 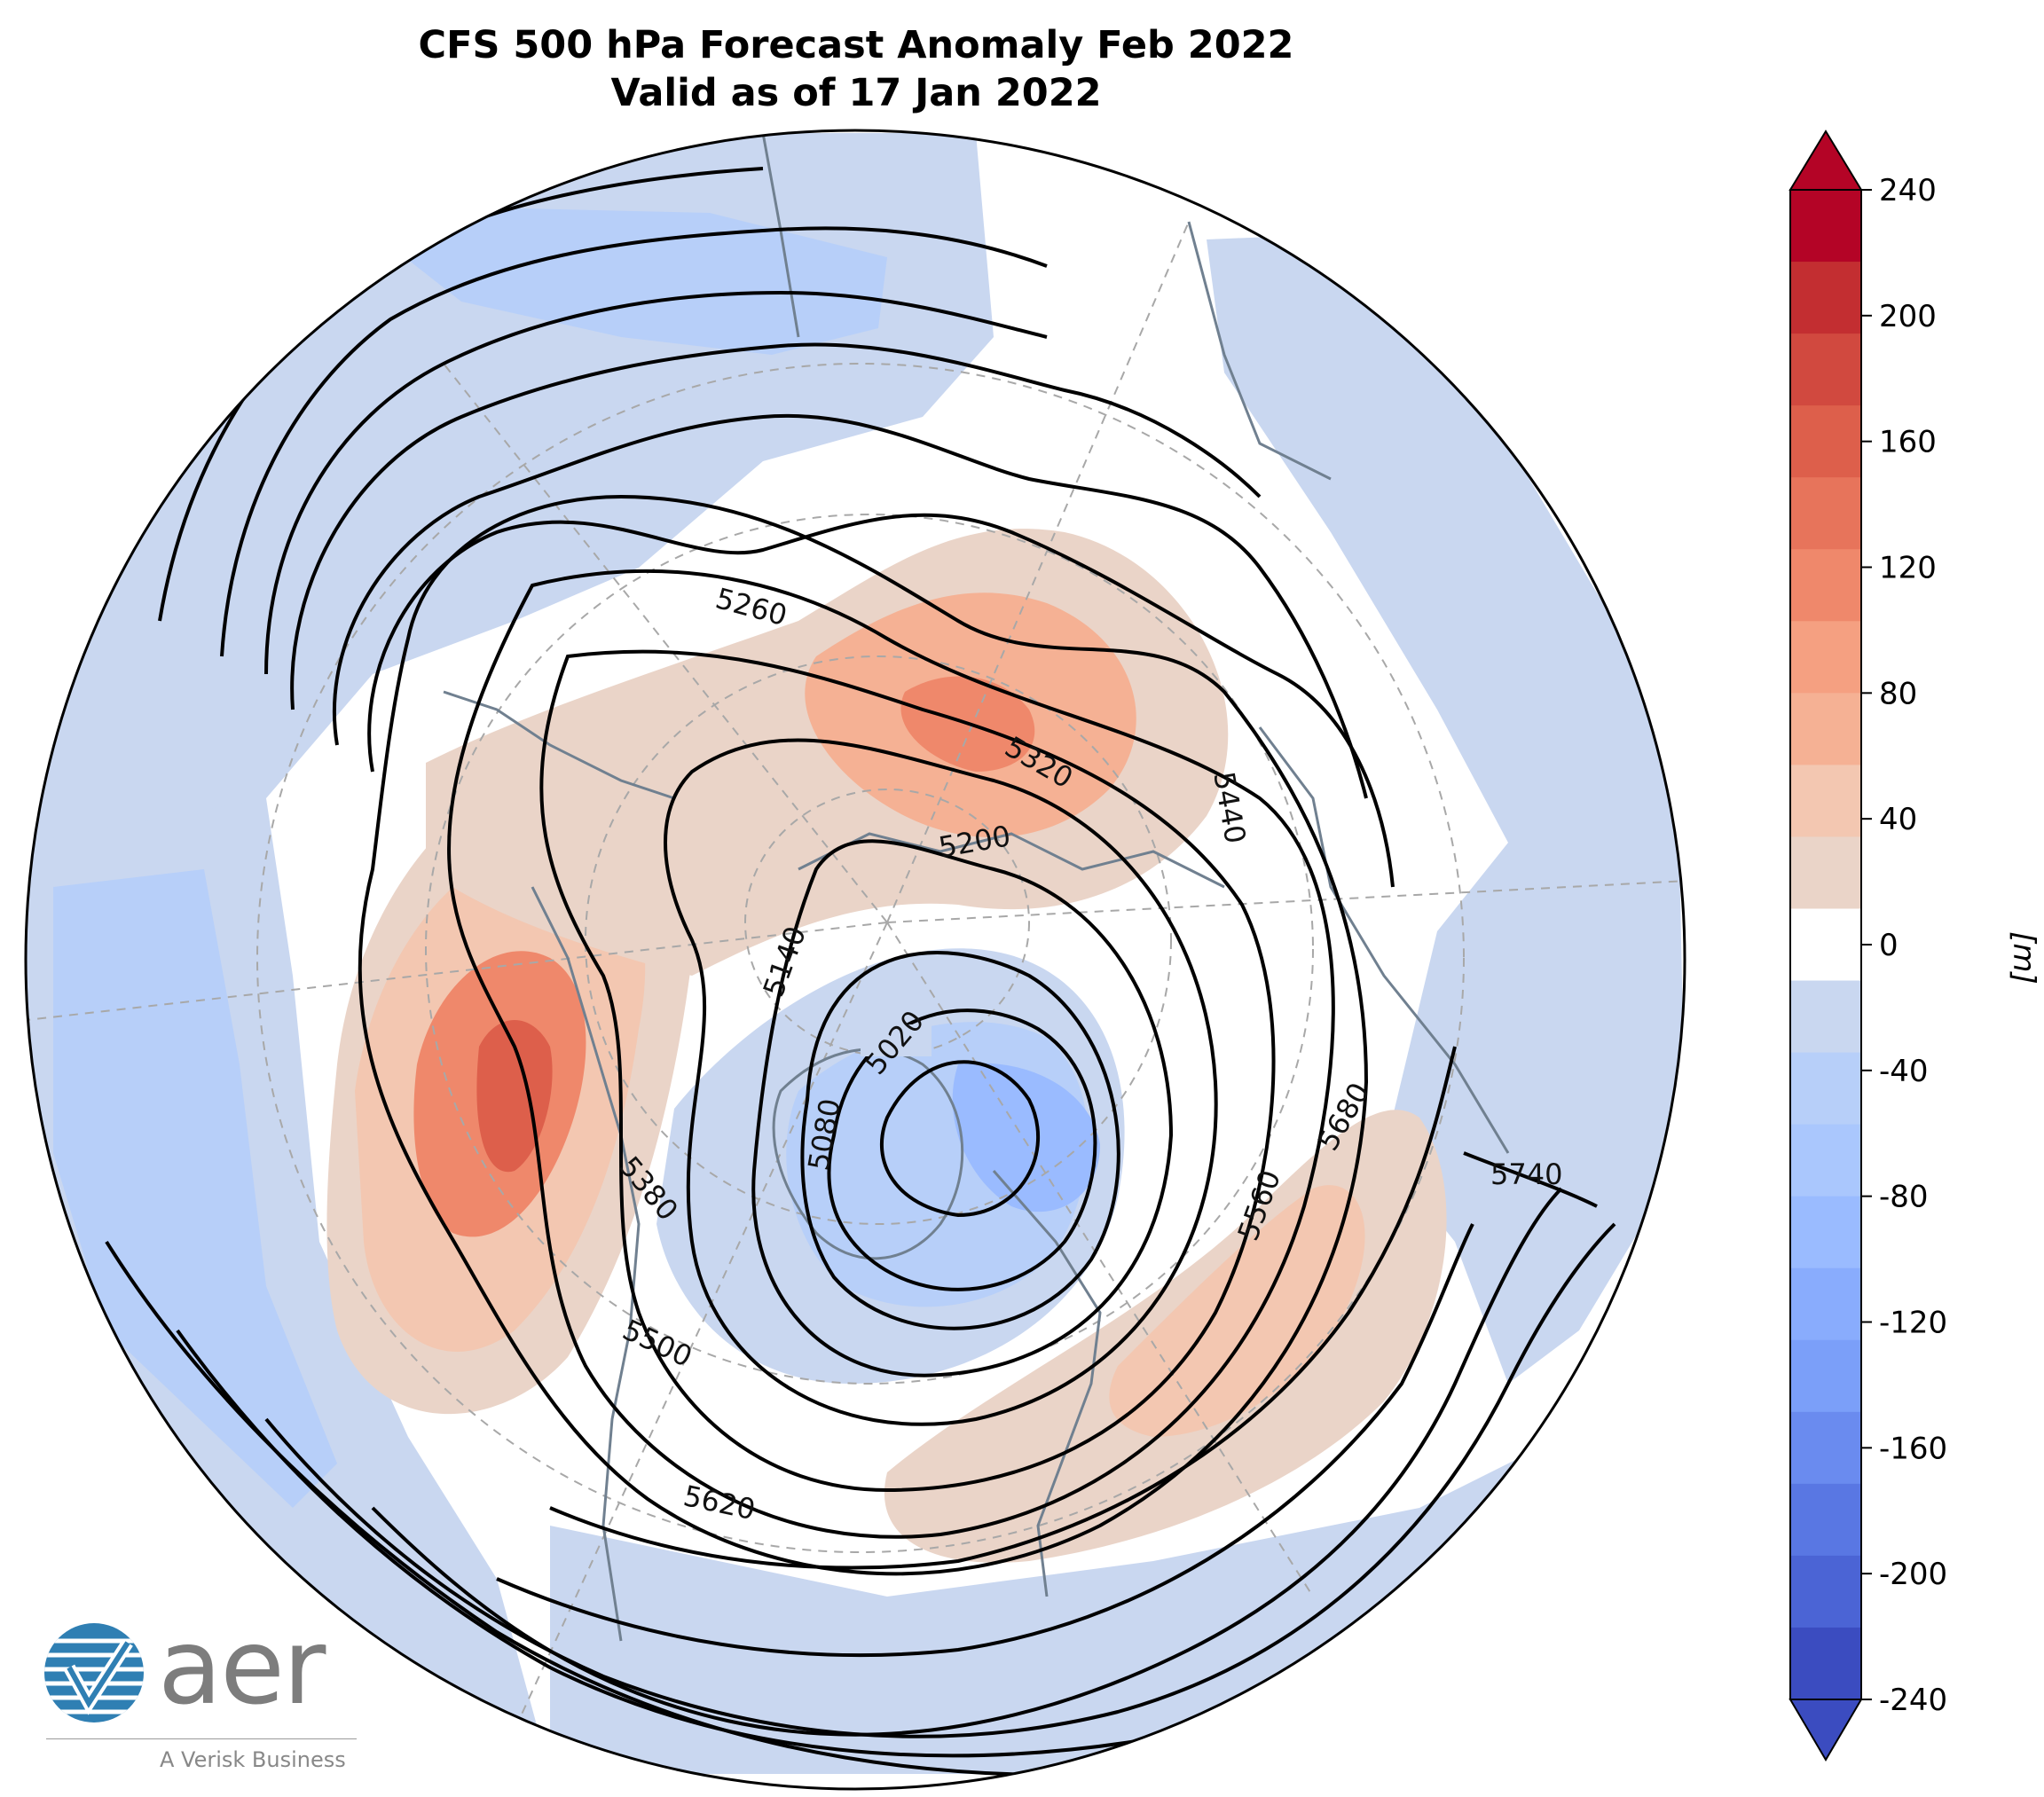 I want to click on map-title: CFS 500 hPa Forecast Anomaly Feb 2022, so click(x=856, y=45).